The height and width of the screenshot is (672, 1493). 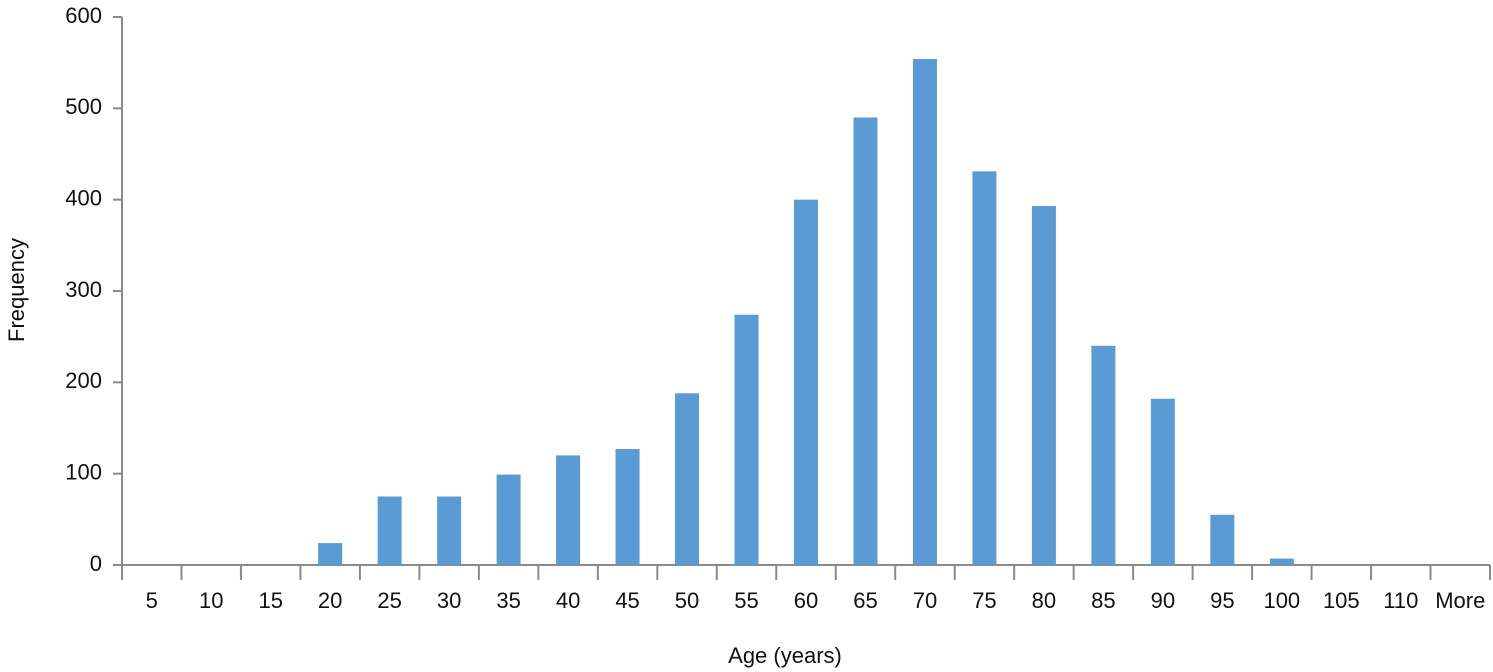 What do you see at coordinates (984, 600) in the screenshot?
I see `x-tick-label: 75` at bounding box center [984, 600].